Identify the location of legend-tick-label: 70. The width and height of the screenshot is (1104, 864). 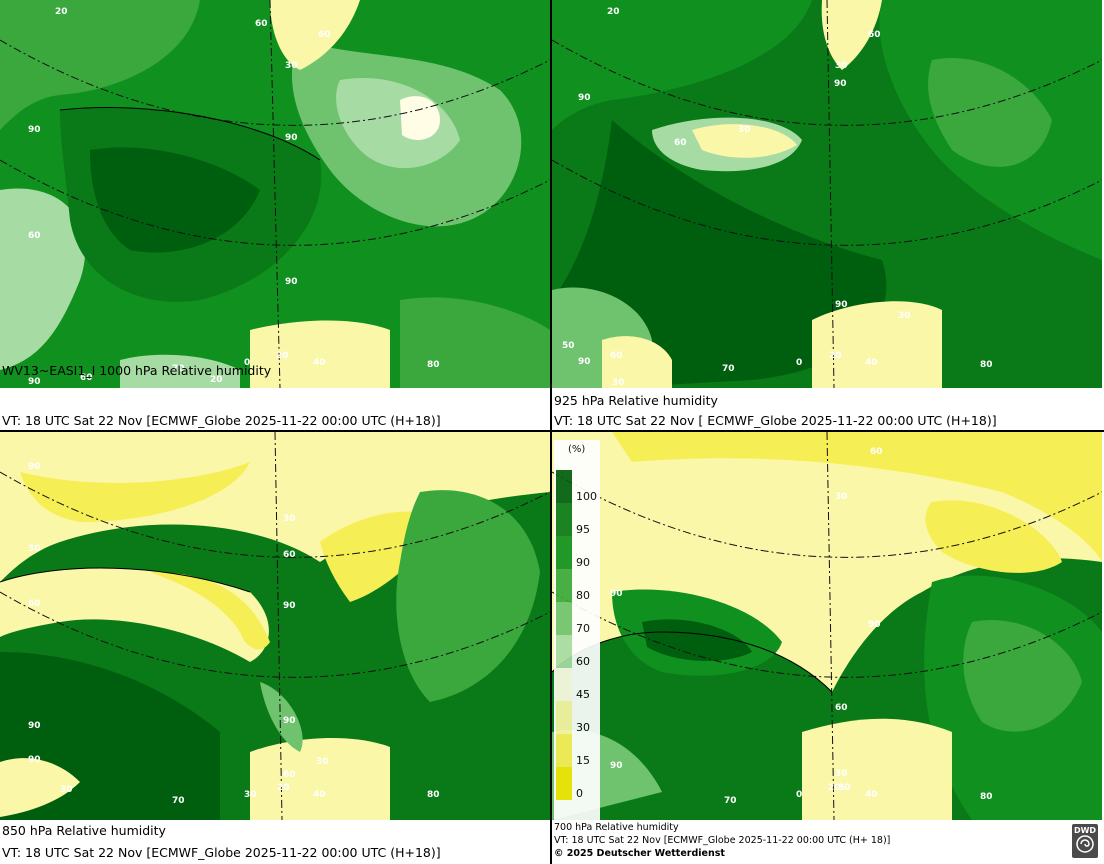
(583, 628).